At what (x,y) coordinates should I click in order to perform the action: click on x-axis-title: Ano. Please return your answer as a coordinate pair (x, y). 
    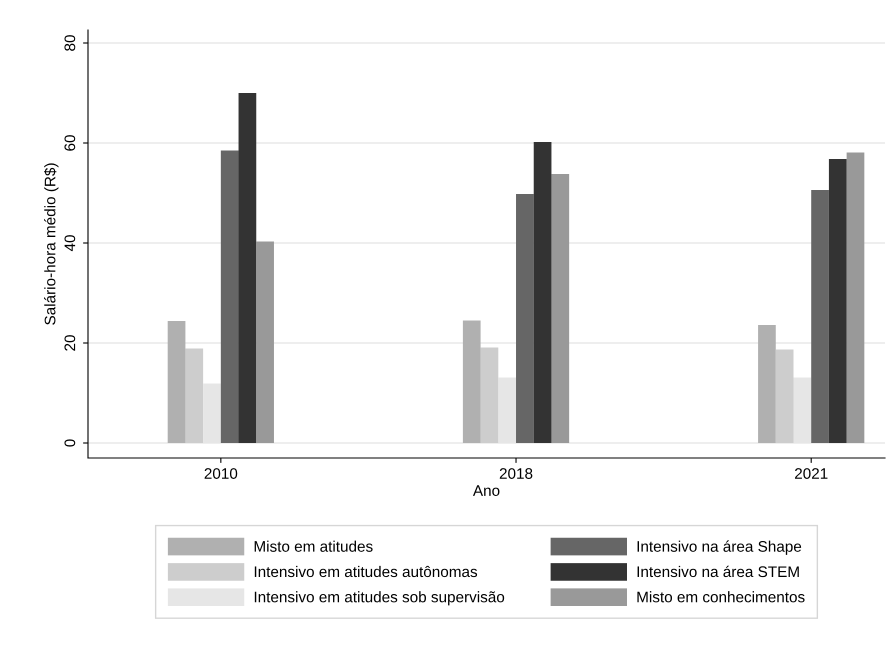
    Looking at the image, I should click on (486, 490).